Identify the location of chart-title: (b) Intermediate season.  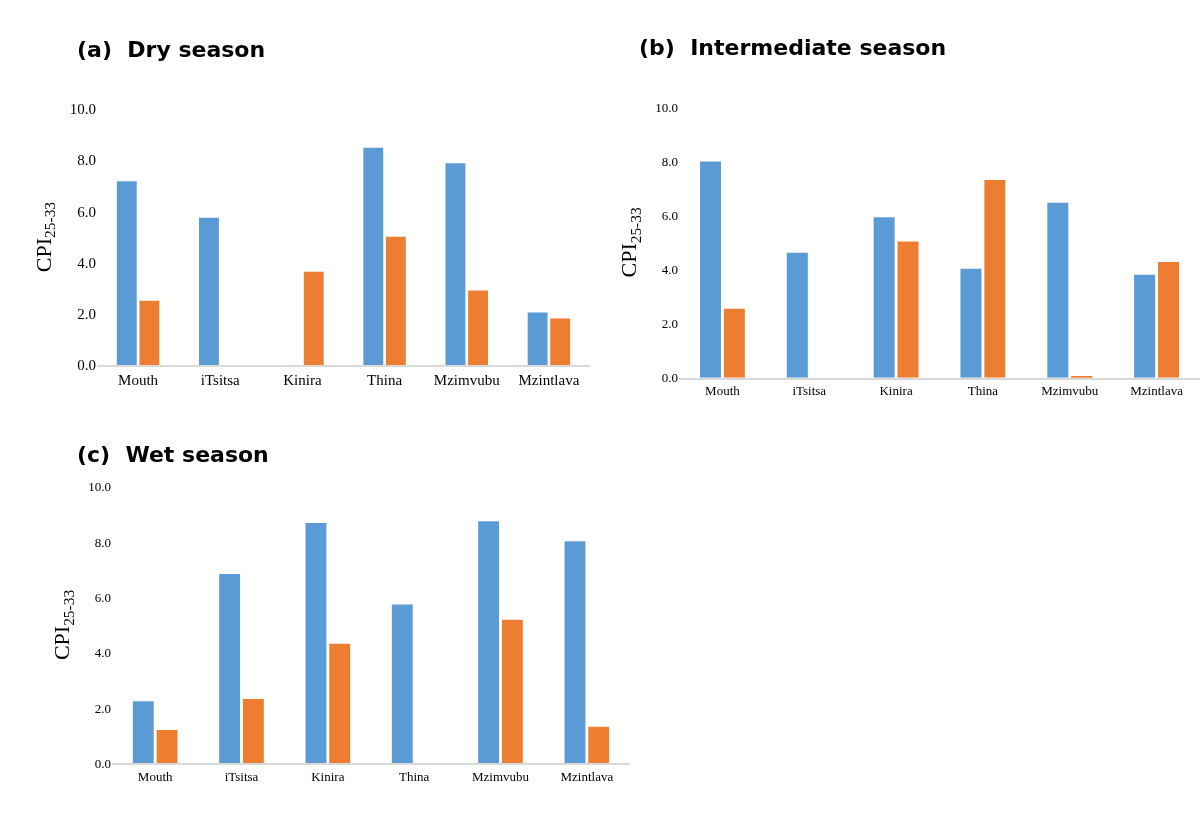
(793, 47).